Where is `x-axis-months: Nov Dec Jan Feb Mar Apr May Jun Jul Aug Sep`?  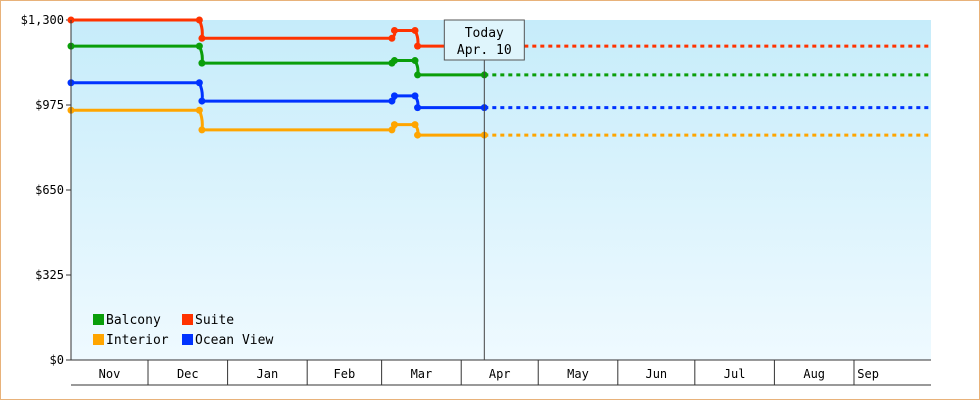 x-axis-months: Nov Dec Jan Feb Mar Apr May Jun Jul Aug Sep is located at coordinates (501, 372).